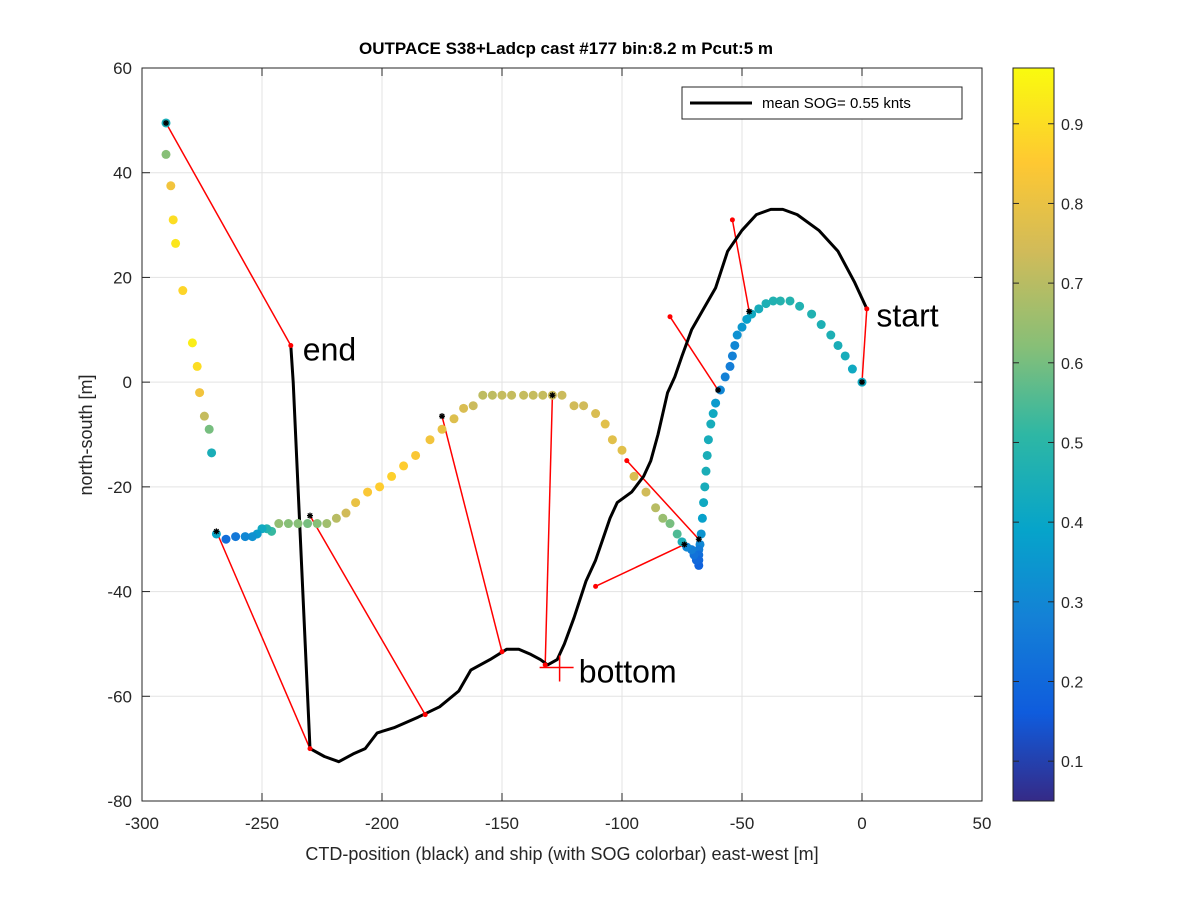  I want to click on bottom-marker, so click(556, 668).